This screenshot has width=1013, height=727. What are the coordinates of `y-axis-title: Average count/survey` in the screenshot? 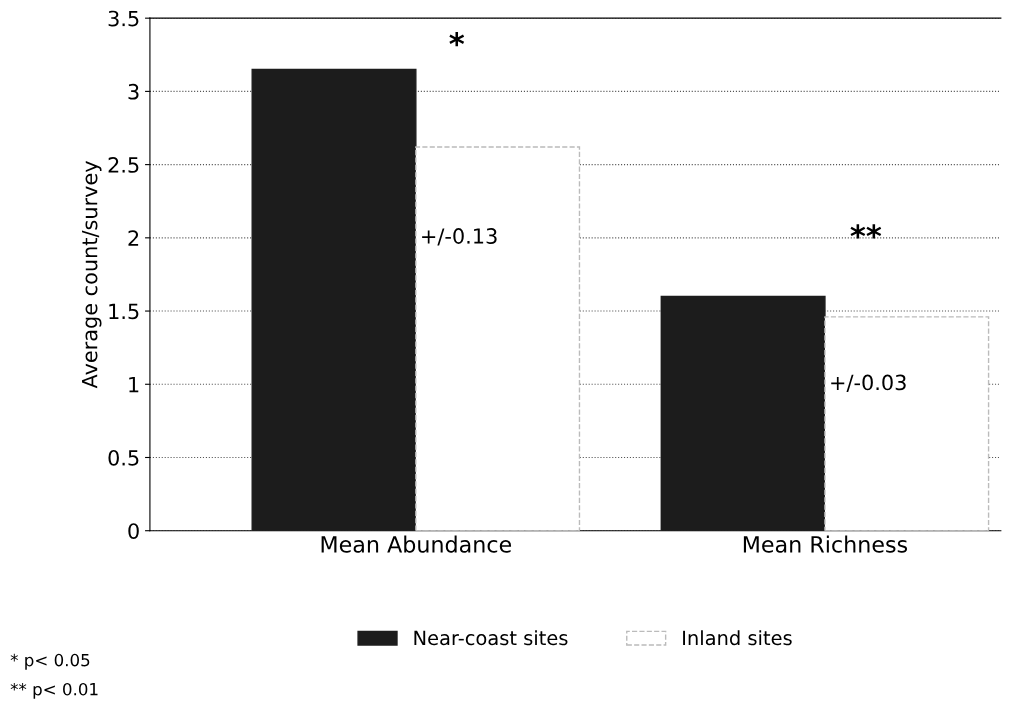 It's located at (91, 275).